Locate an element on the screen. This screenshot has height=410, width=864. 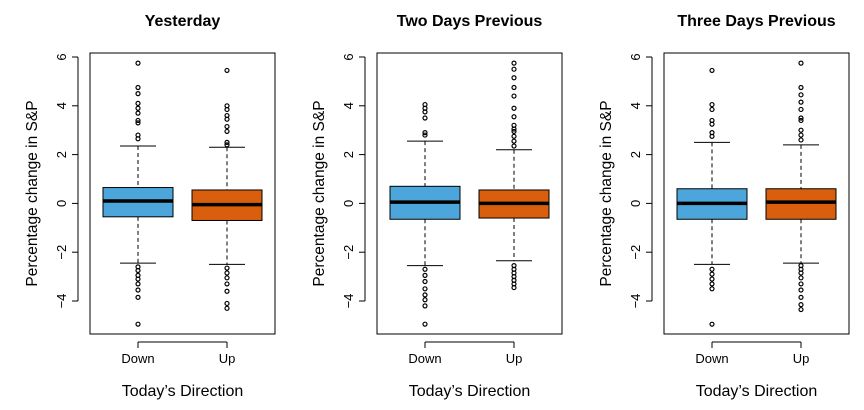
y-tick-label: 6 is located at coordinates (635, 56).